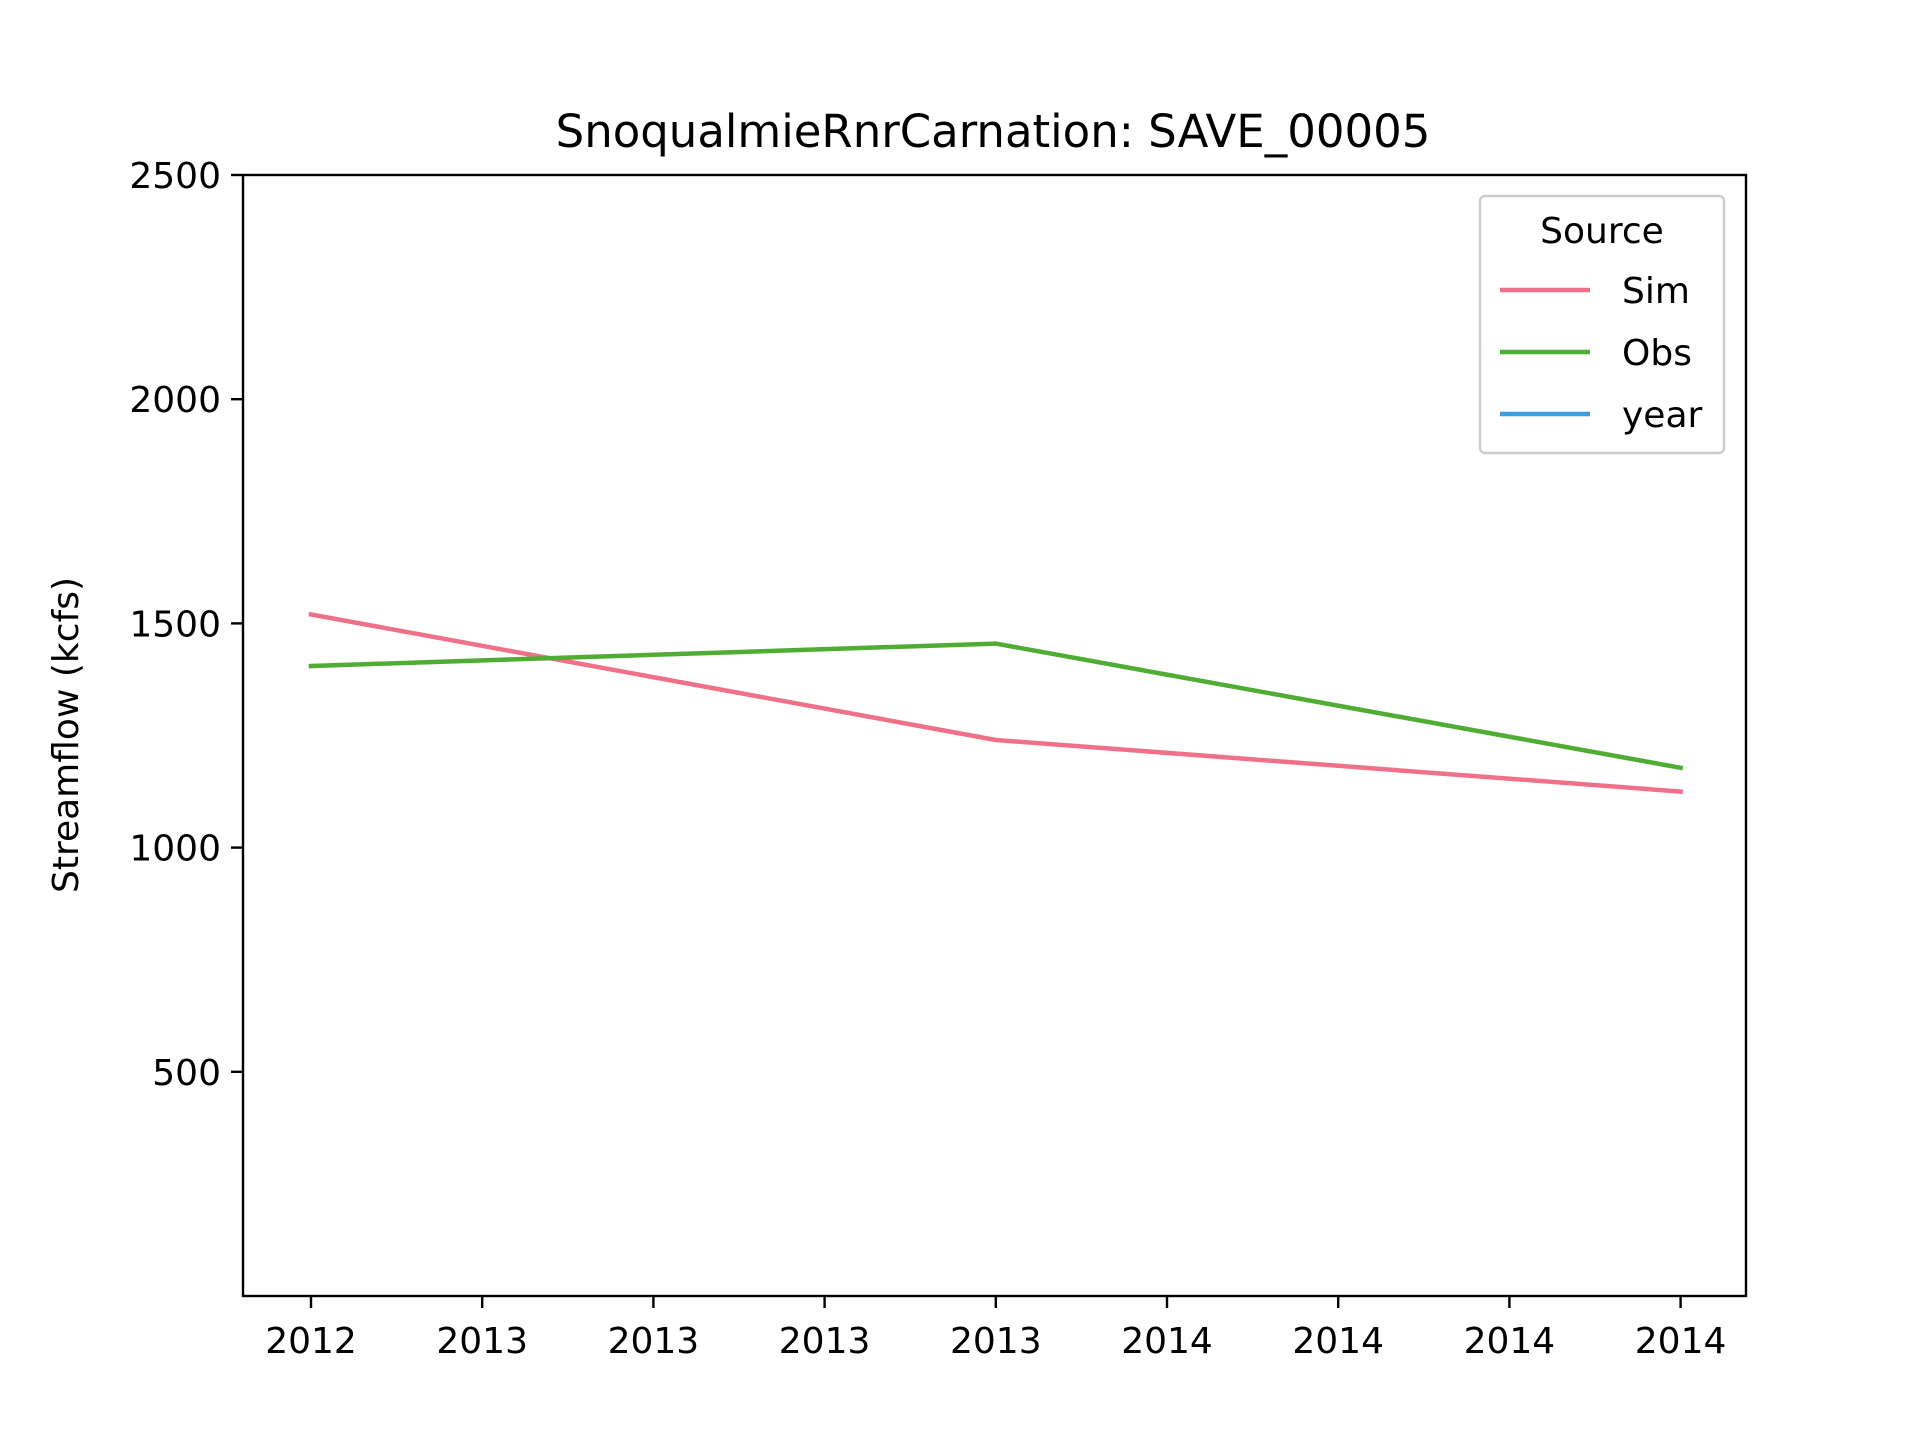 Image resolution: width=1920 pixels, height=1440 pixels. I want to click on y-tick-label: 1000, so click(175, 849).